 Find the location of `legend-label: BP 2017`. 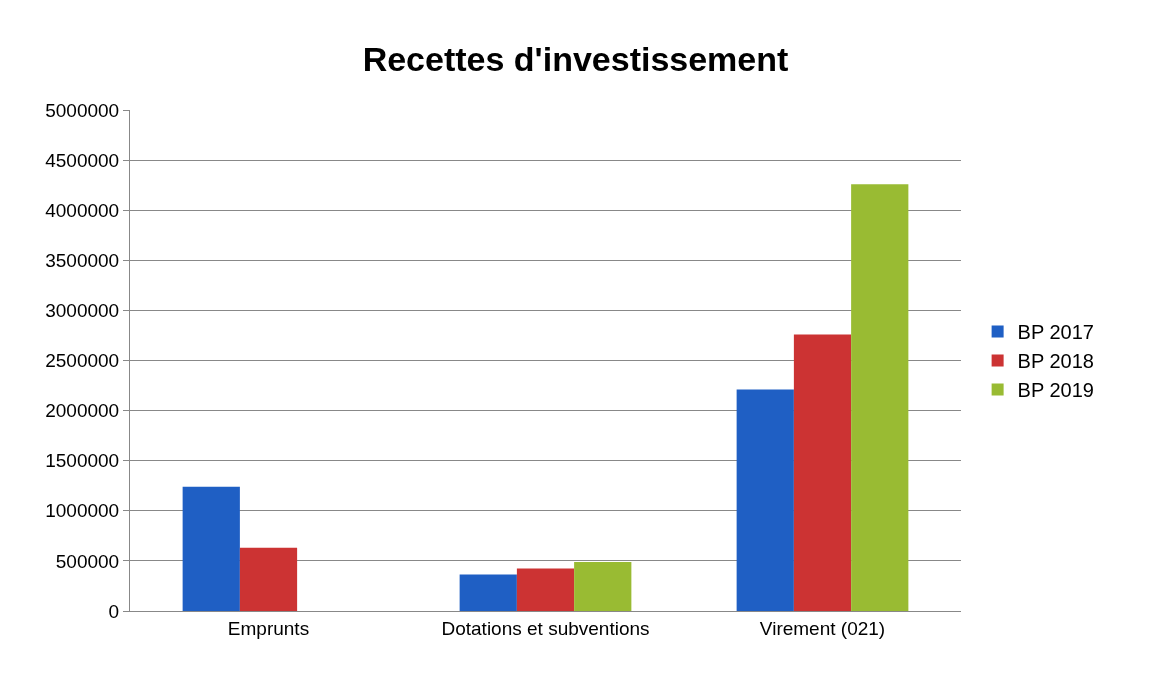

legend-label: BP 2017 is located at coordinates (1055, 332).